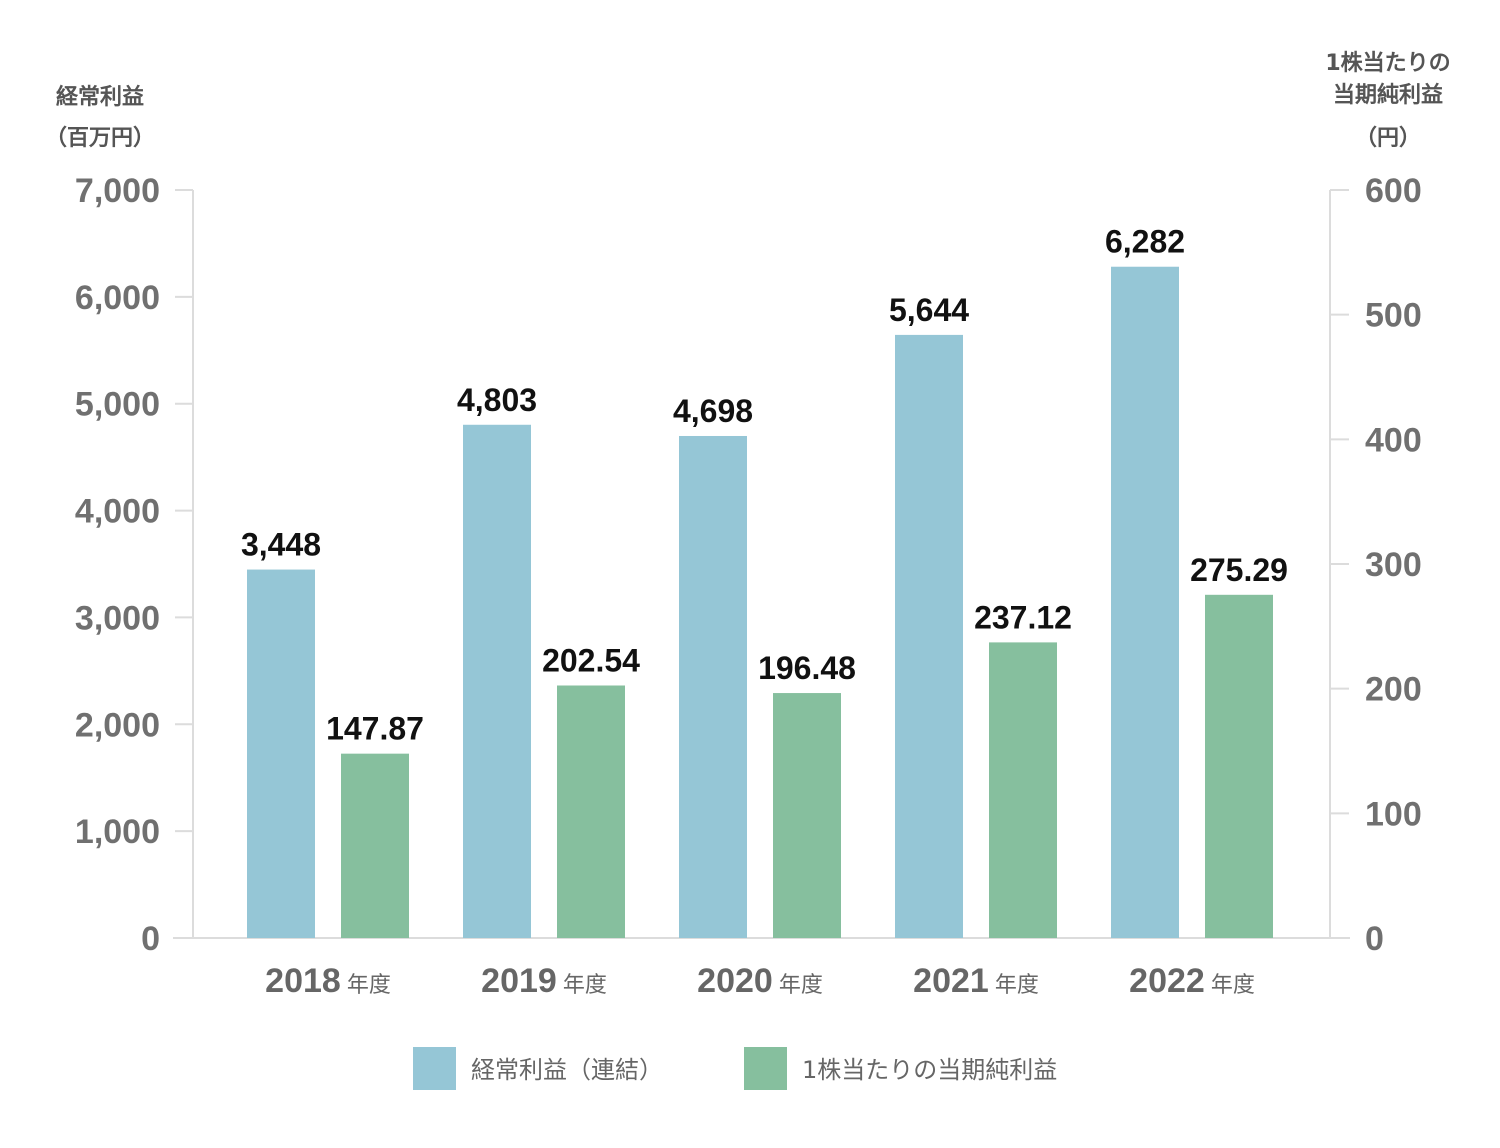 The image size is (1500, 1148). Describe the element at coordinates (951, 981) in the screenshot. I see `category-year: 2021` at that location.